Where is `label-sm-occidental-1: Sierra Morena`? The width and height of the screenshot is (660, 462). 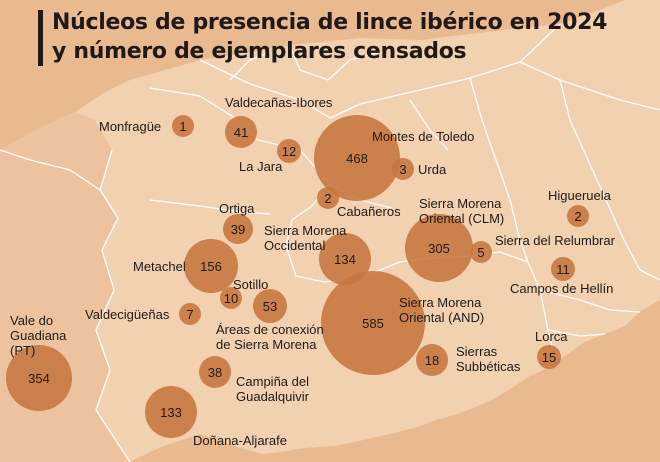
label-sm-occidental-1: Sierra Morena is located at coordinates (305, 230).